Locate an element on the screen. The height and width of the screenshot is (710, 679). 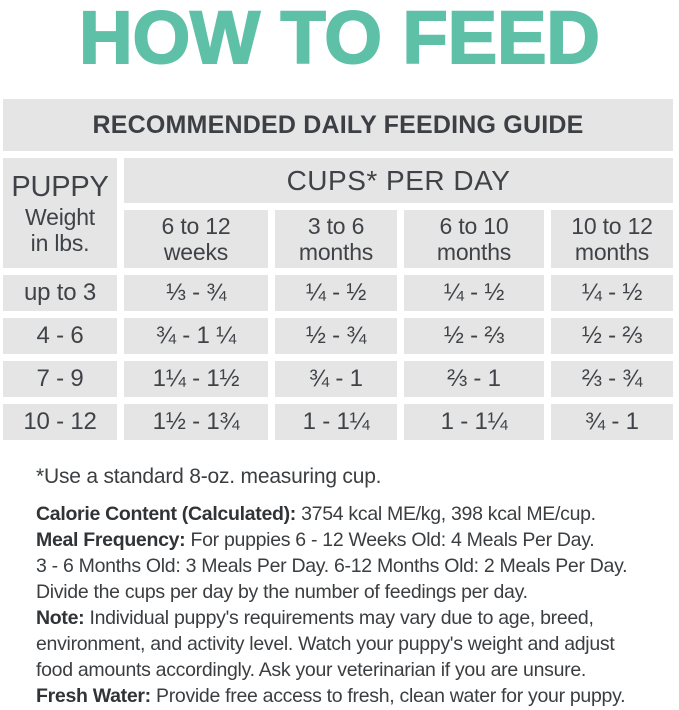
cups-value-cell: ⅔ - 1 is located at coordinates (474, 379).